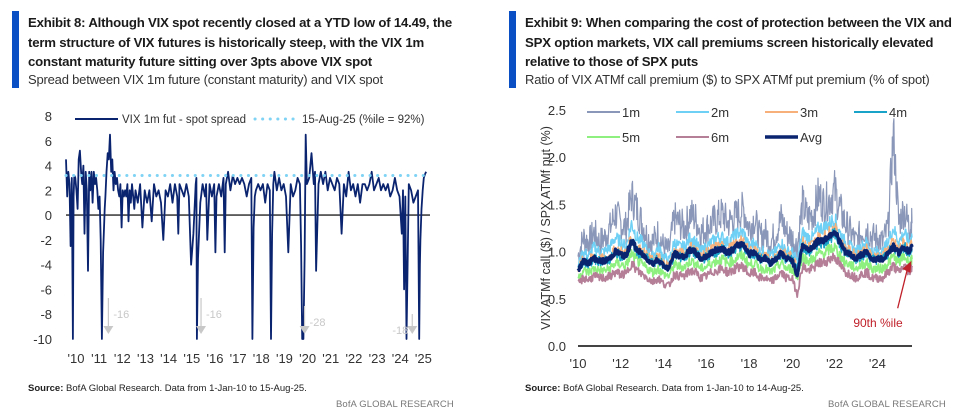 This screenshot has width=961, height=419. Describe the element at coordinates (720, 112) in the screenshot. I see `legend-label-2m: 2m` at that location.